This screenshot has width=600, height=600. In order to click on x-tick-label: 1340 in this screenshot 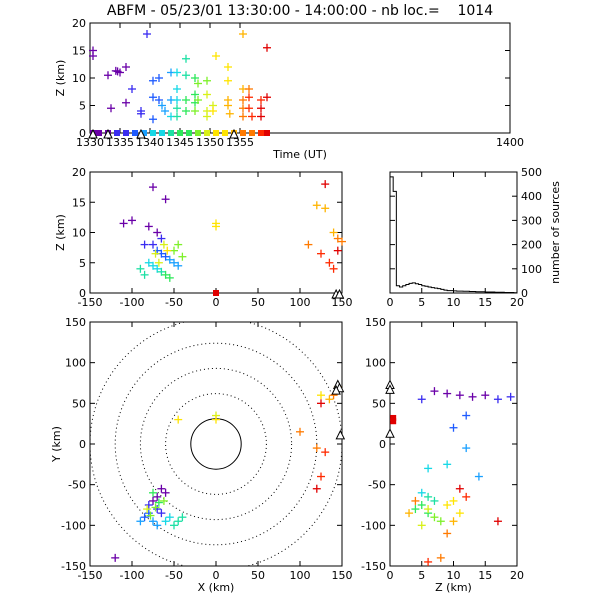, I will do `click(150, 142)`.